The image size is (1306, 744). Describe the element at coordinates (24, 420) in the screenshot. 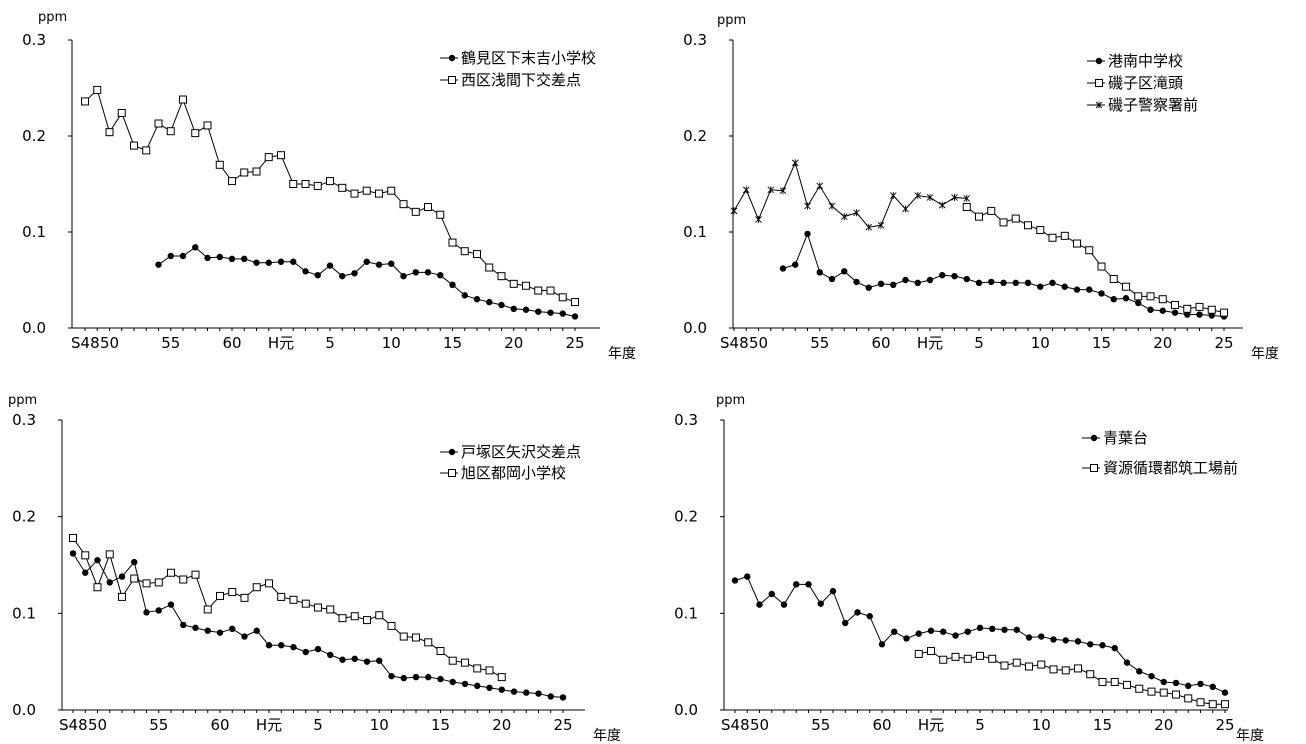

I see `y-tick-label: 0.3` at that location.